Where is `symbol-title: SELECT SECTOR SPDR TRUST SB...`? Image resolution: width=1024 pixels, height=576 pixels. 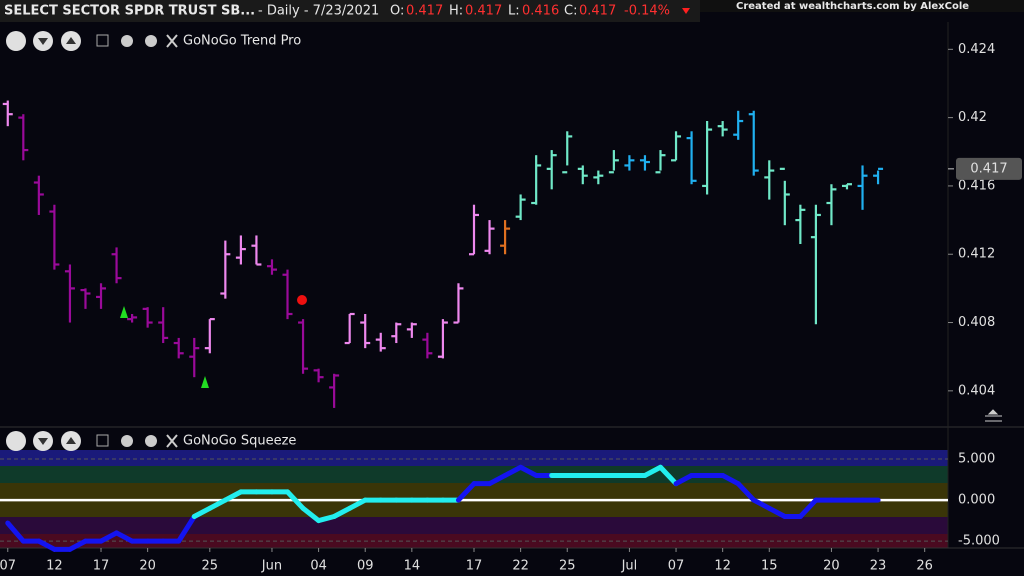
symbol-title: SELECT SECTOR SPDR TRUST SB... is located at coordinates (129, 11).